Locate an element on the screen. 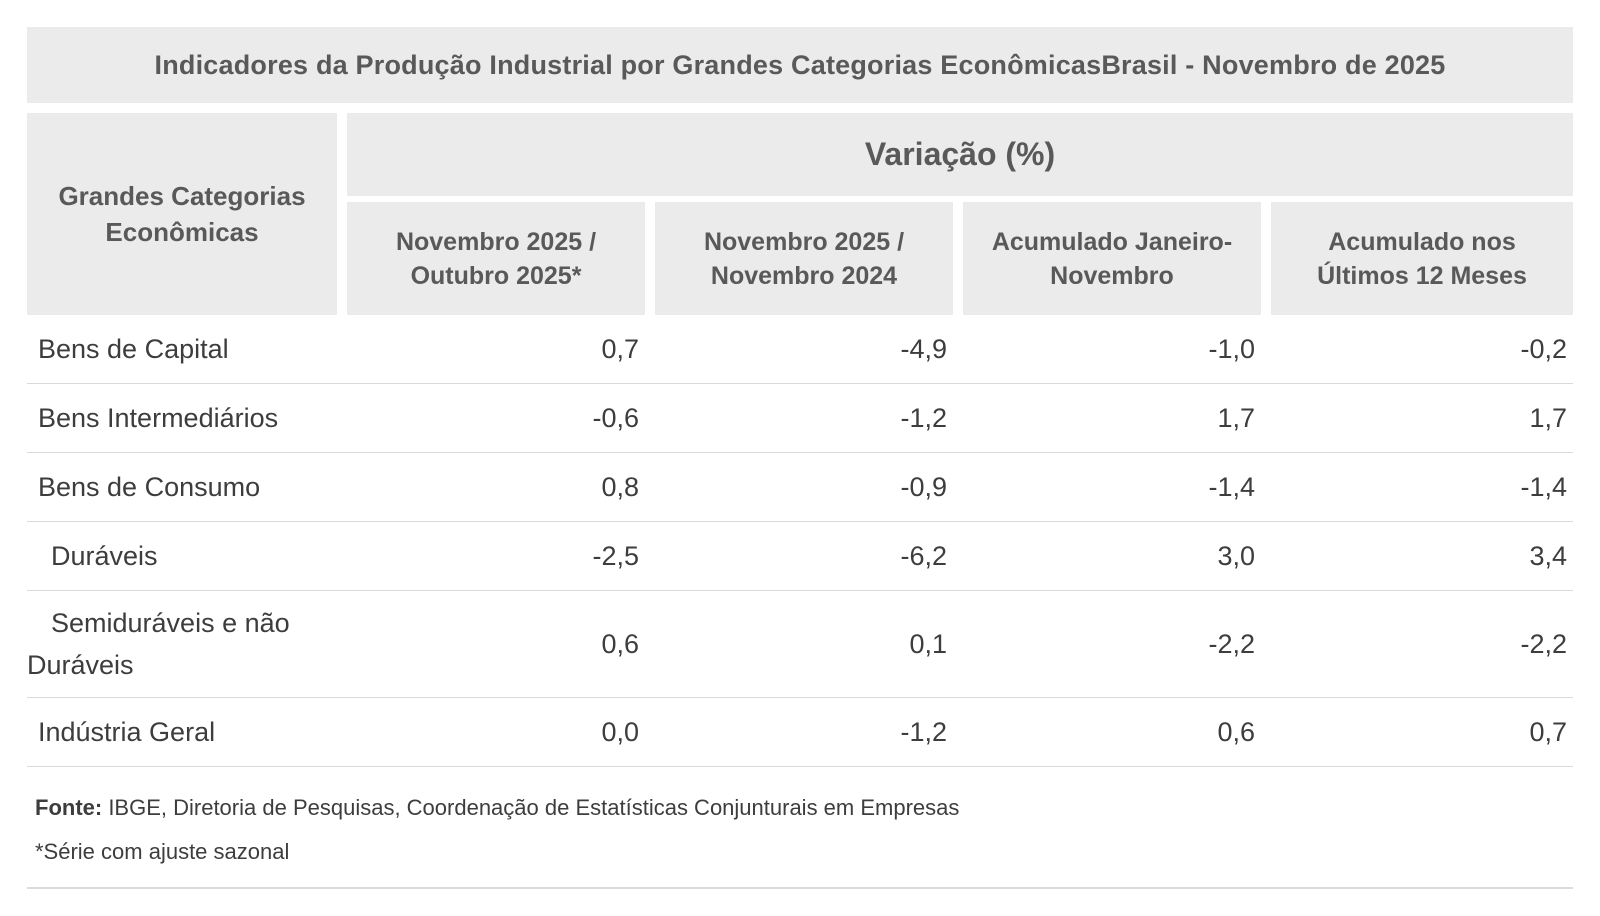  row-category: Bens de Consumo is located at coordinates (149, 487).